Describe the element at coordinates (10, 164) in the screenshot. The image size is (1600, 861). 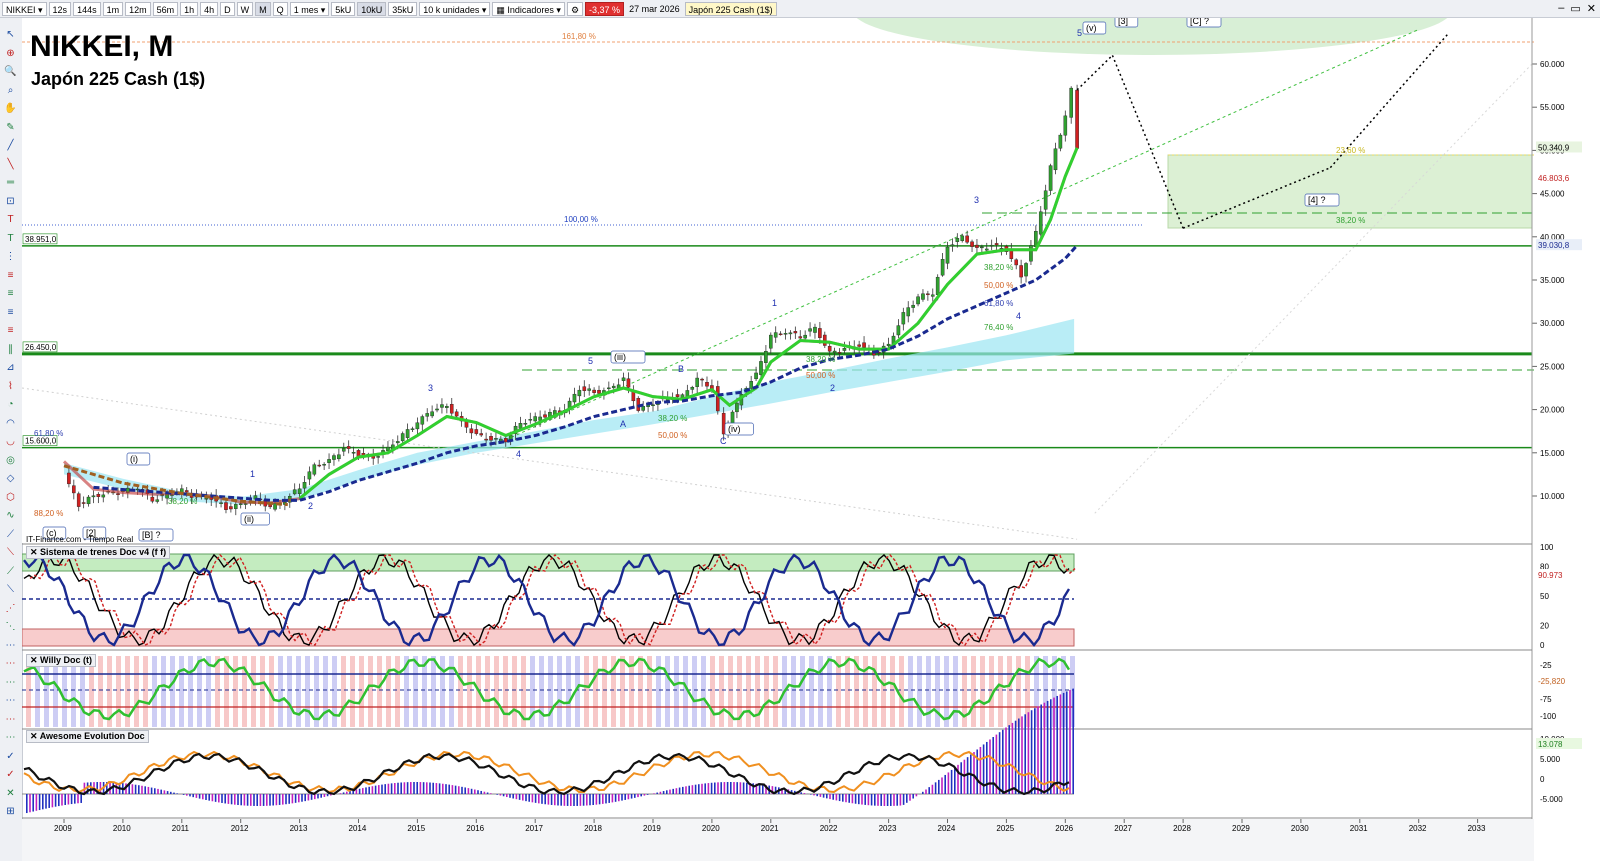
I see `tool-icon-7: ╲` at that location.